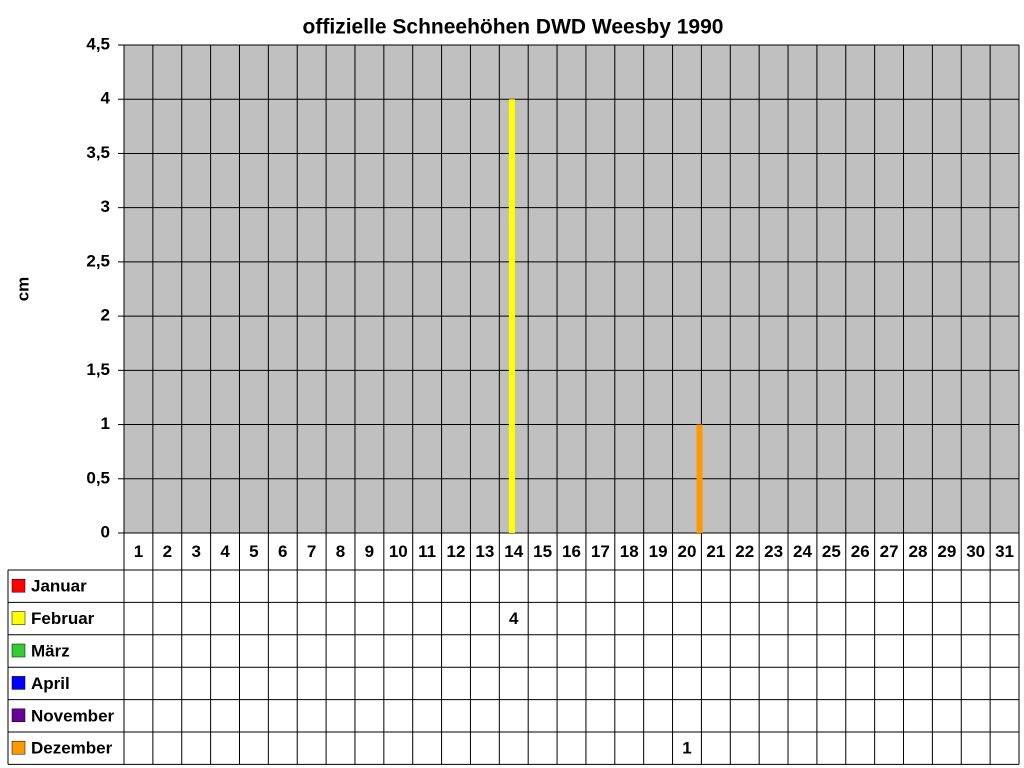 The width and height of the screenshot is (1024, 768). Describe the element at coordinates (542, 551) in the screenshot. I see `x-tick-label: 15` at that location.